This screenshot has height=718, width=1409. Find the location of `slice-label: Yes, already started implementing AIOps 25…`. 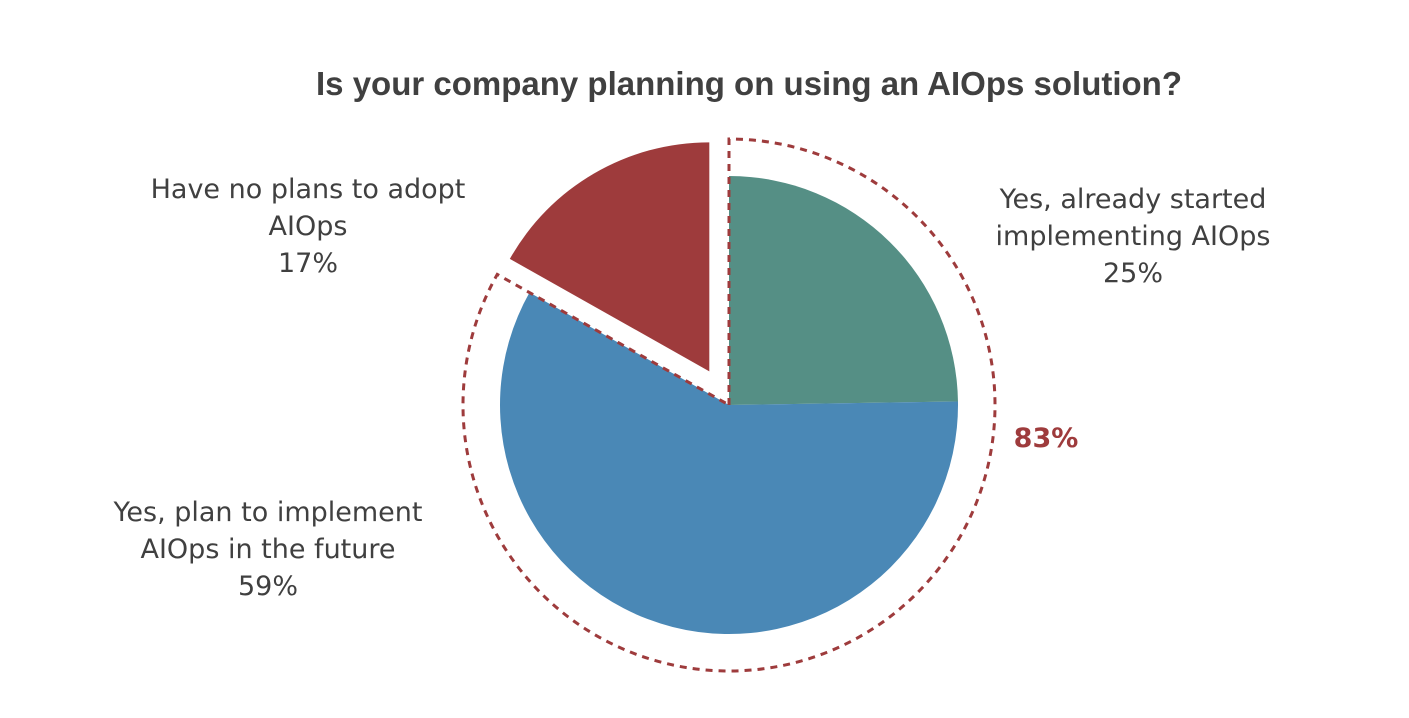

slice-label: Yes, already started implementing AIOps 25… is located at coordinates (1133, 236).